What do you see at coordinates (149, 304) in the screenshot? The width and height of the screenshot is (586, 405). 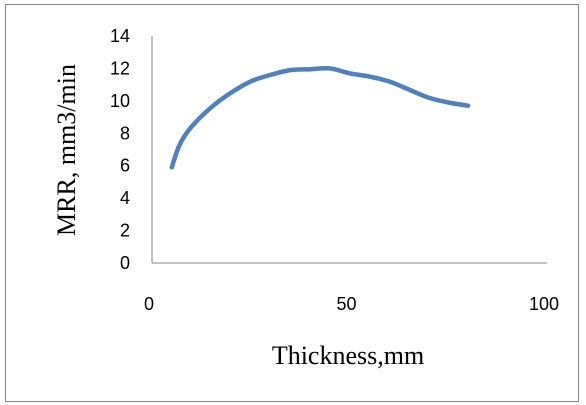 I see `x-tick-label: 0` at bounding box center [149, 304].